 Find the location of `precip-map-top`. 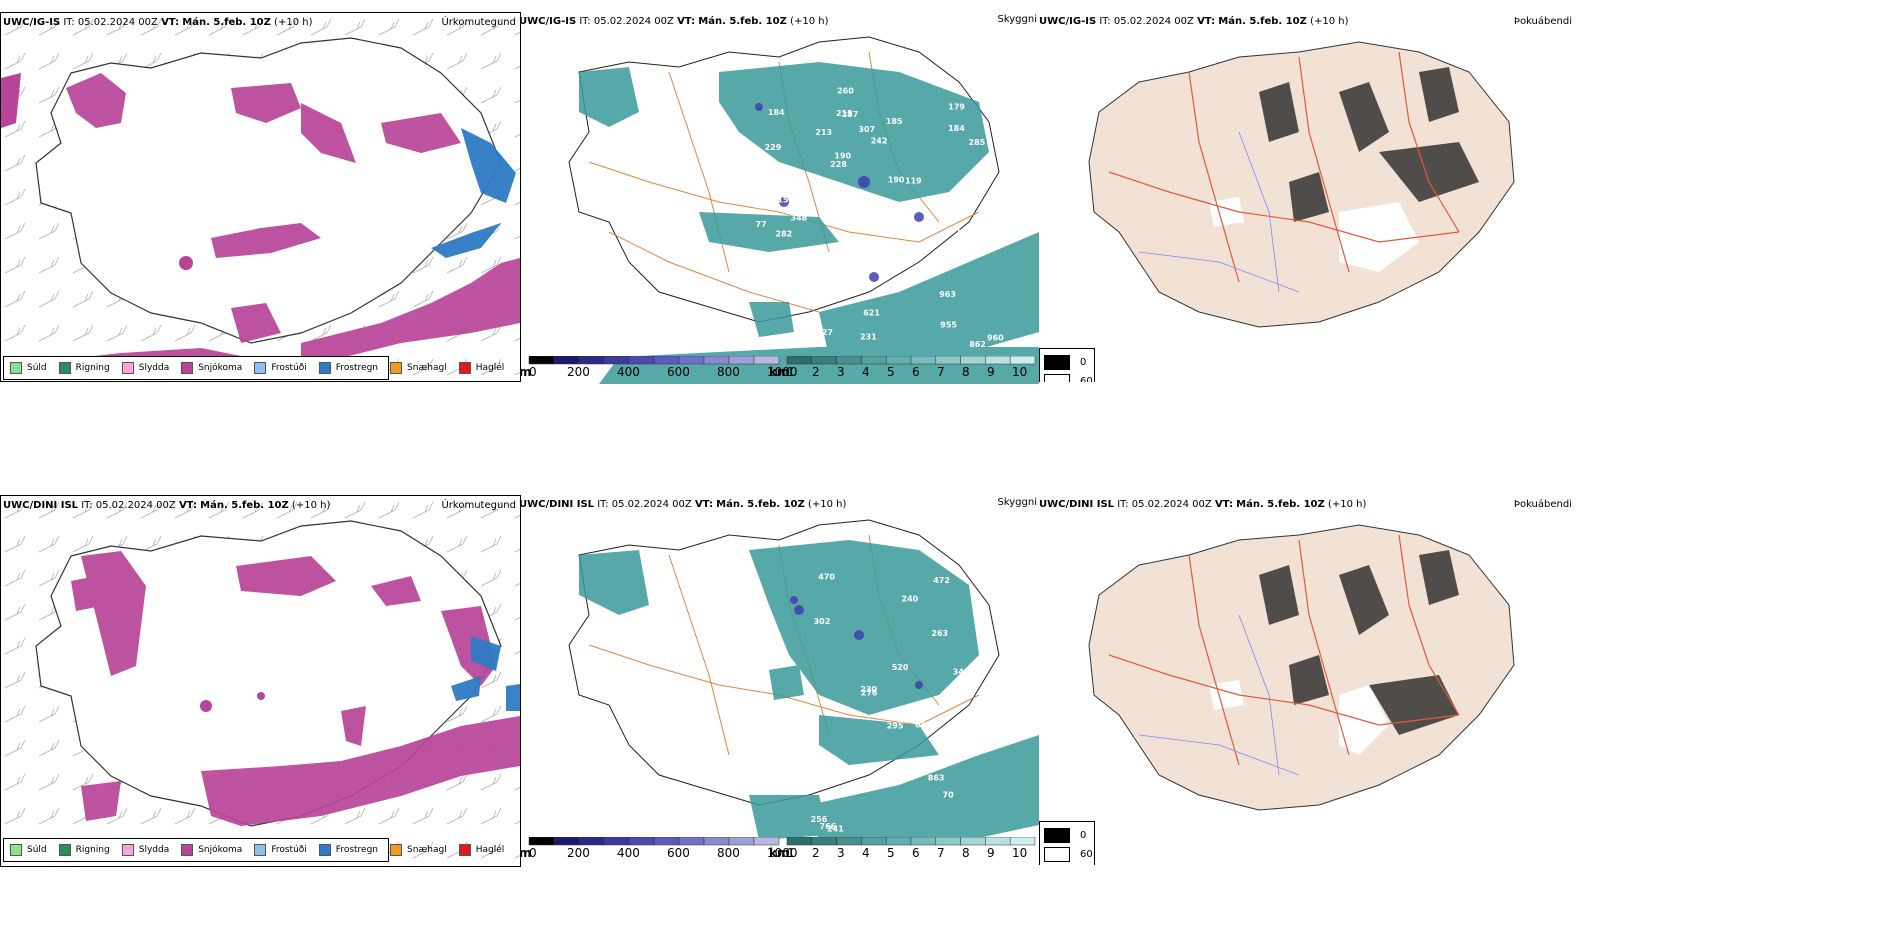

precip-map-top is located at coordinates (260, 197).